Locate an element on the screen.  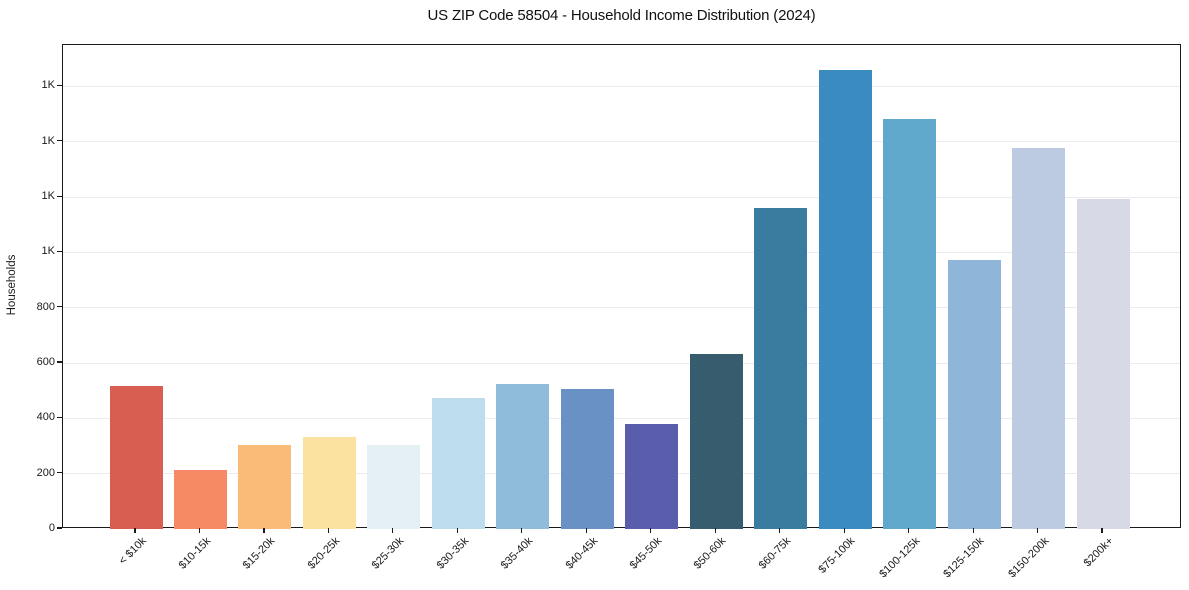
bar-$25-30k is located at coordinates (393, 487).